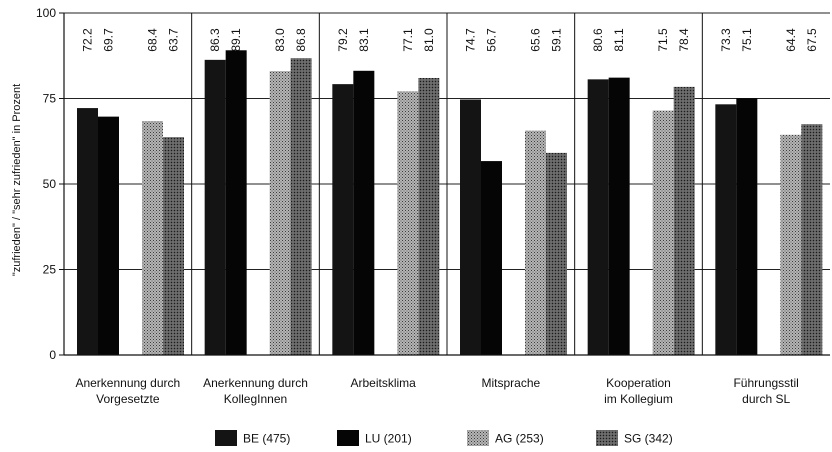 This screenshot has height=452, width=832. I want to click on value-label-4-0: 80.6, so click(598, 40).